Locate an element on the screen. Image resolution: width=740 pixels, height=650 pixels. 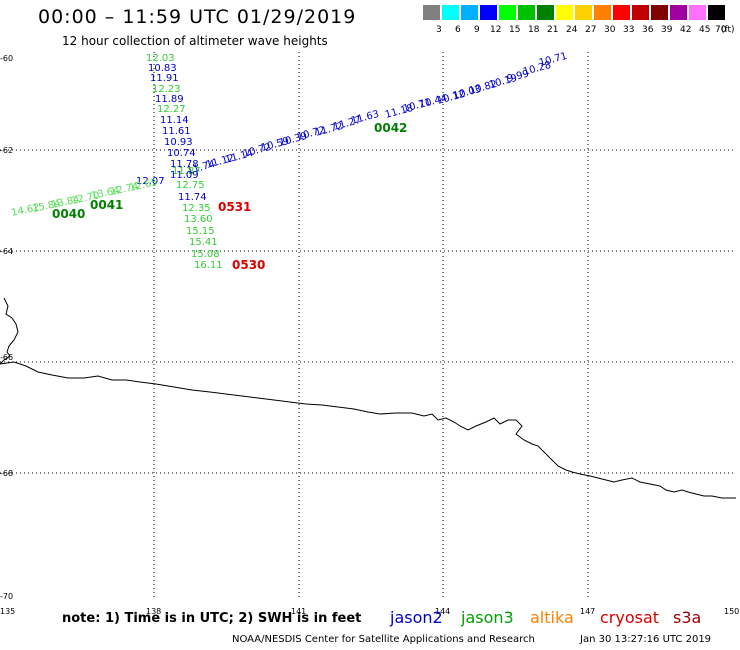
lat-tick-label: -70 is located at coordinates (6, 596).